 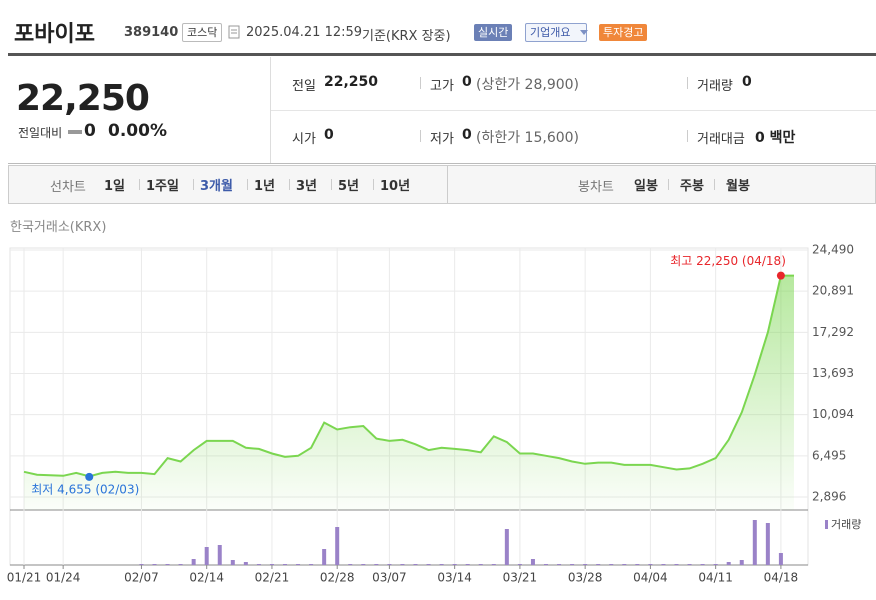 What do you see at coordinates (24, 578) in the screenshot?
I see `x-tick-label: 01/21` at bounding box center [24, 578].